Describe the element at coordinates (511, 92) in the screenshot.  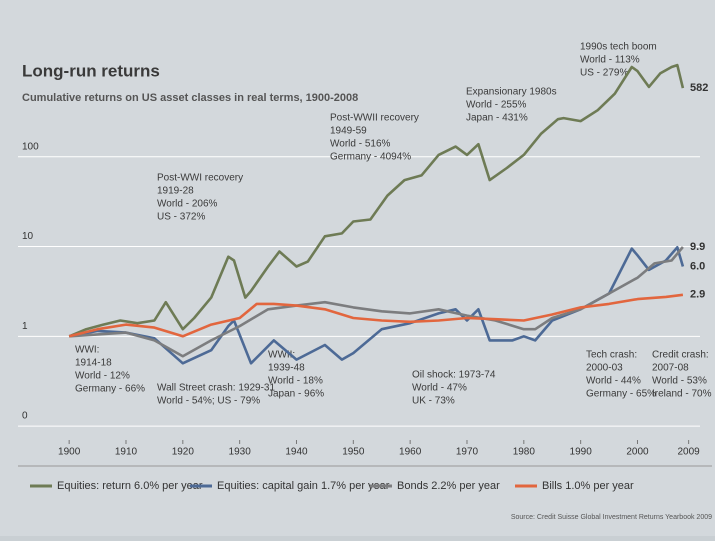
I see `annotation: Expansionary 1980s` at that location.